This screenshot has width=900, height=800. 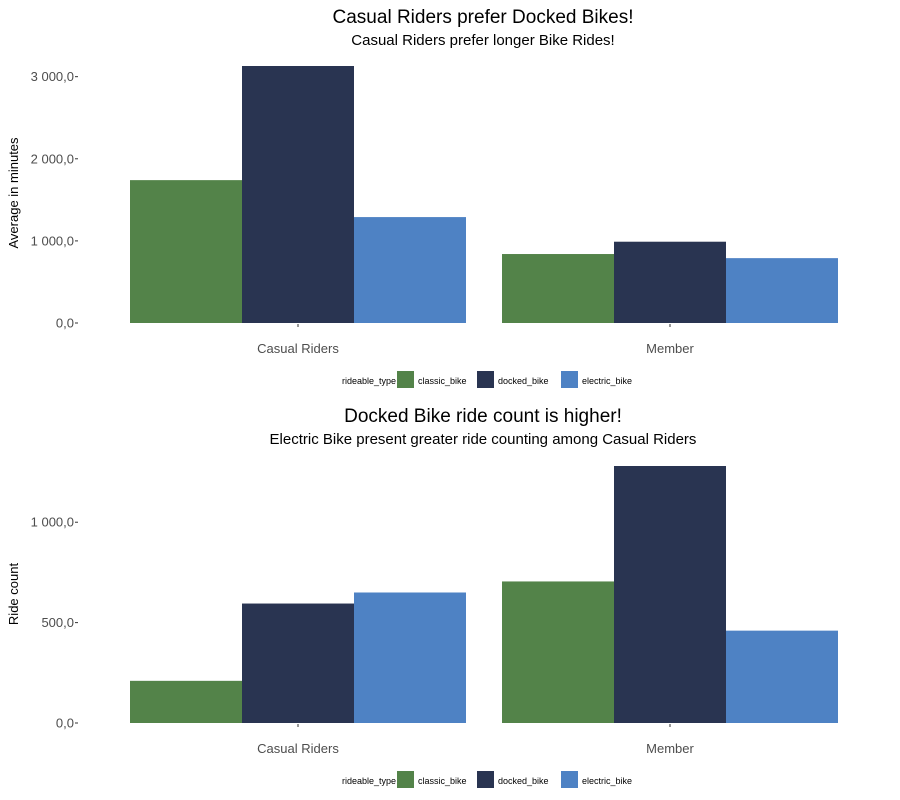 I want to click on chart-2-y-axis-label: Ride count, so click(x=13, y=594).